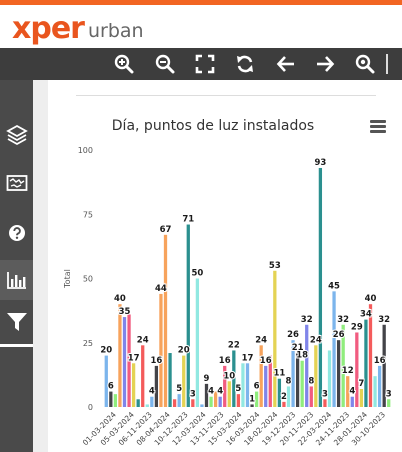 The width and height of the screenshot is (402, 452). I want to click on panel-top-rule, so click(226, 95).